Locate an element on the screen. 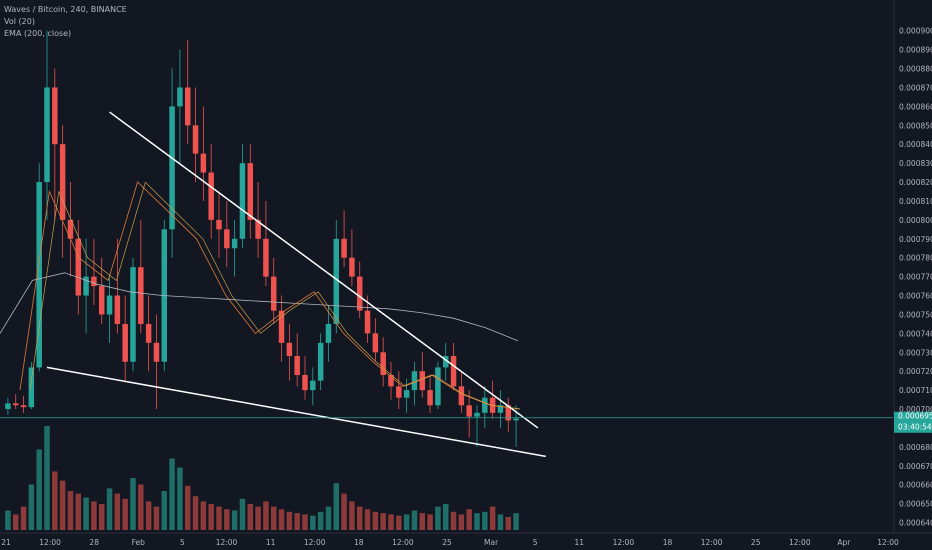 The image size is (932, 550). legend-volume: Vol (20) is located at coordinates (19, 21).